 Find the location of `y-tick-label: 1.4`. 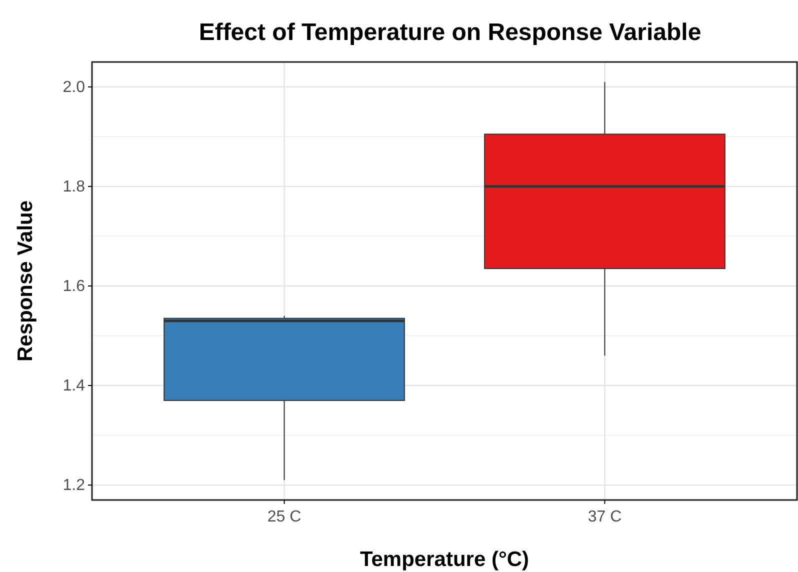

y-tick-label: 1.4 is located at coordinates (74, 386).